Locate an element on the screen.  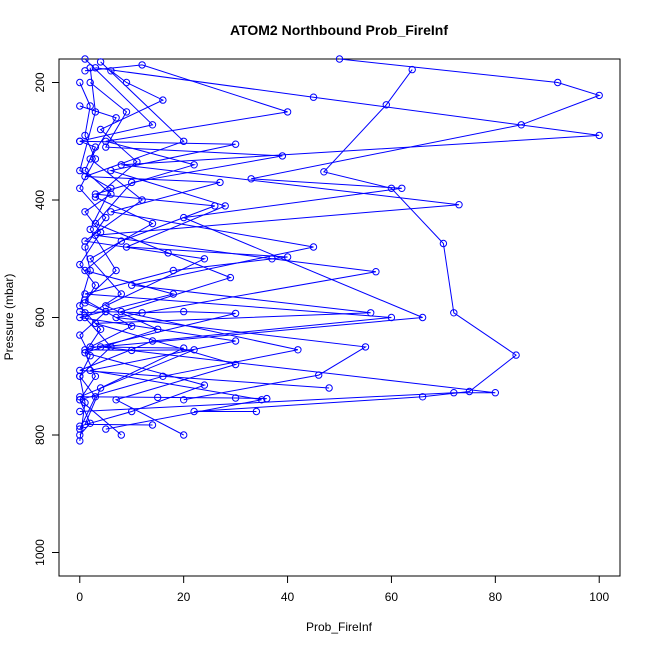
y-tick-label: 800 is located at coordinates (40, 435).